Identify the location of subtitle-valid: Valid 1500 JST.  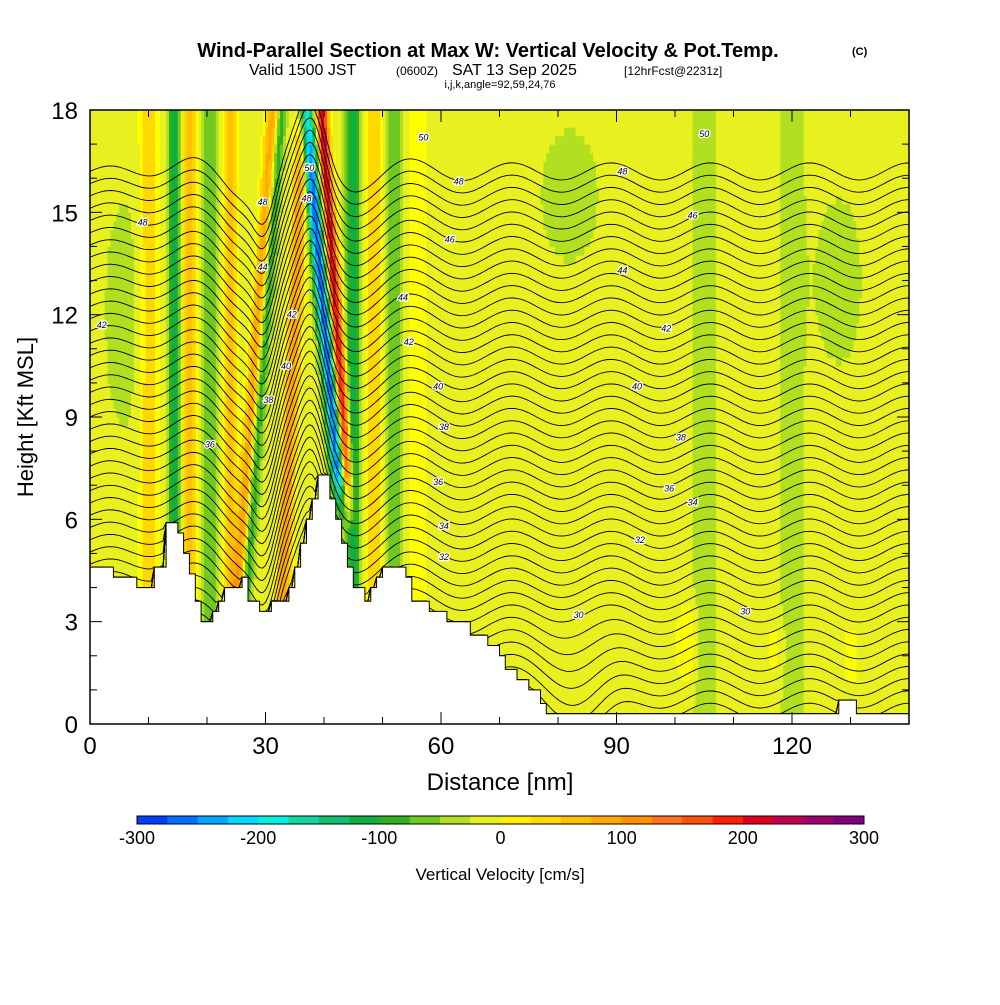
(303, 70).